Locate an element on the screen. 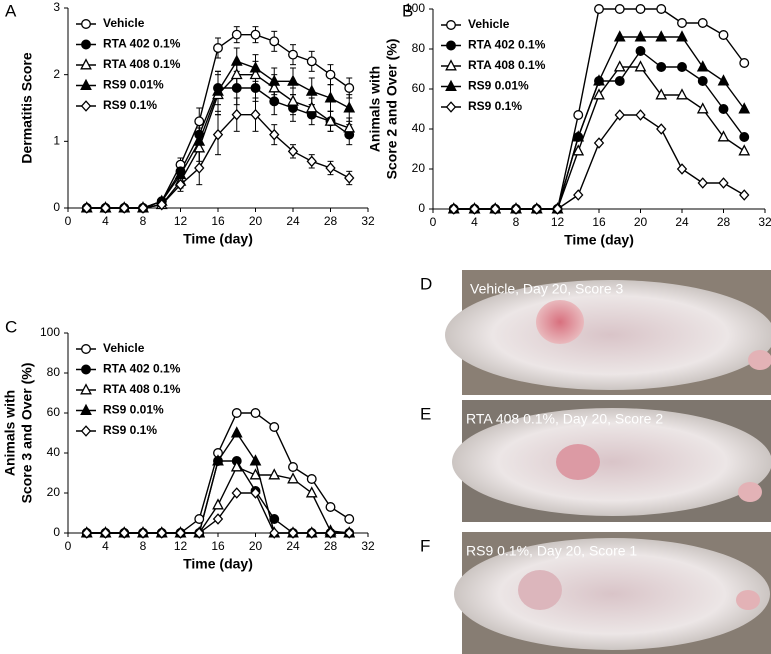 This screenshot has height=654, width=771. x-tick-label: 24 is located at coordinates (682, 222).